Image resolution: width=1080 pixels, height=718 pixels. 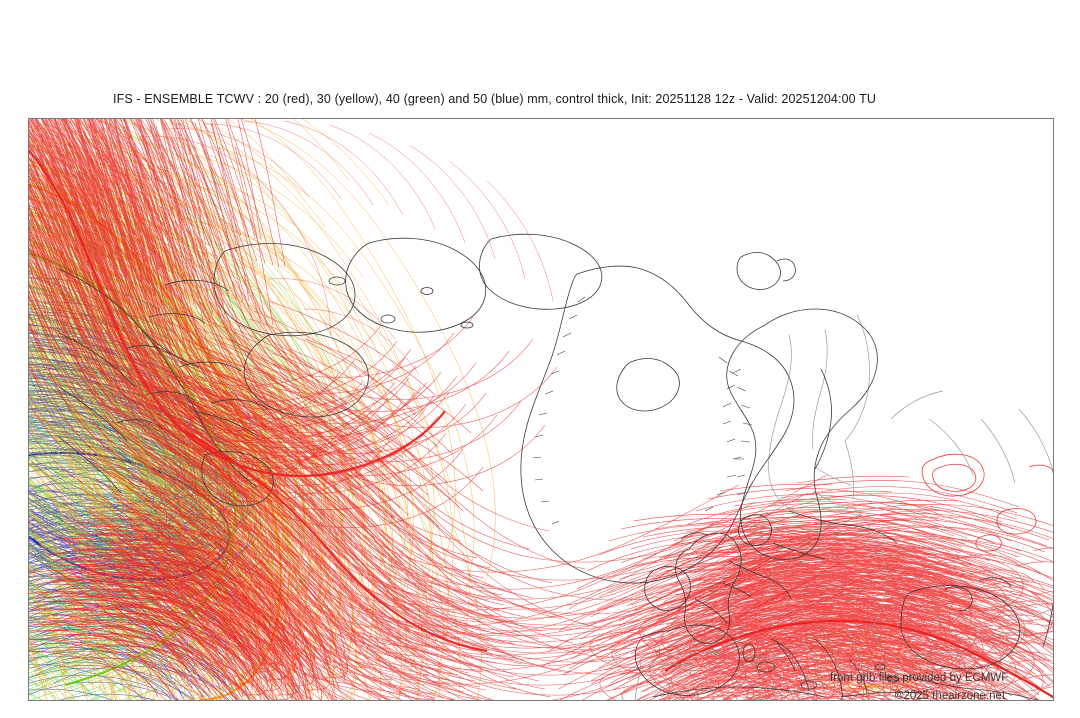 What do you see at coordinates (657, 424) in the screenshot?
I see `coastline-greenland` at bounding box center [657, 424].